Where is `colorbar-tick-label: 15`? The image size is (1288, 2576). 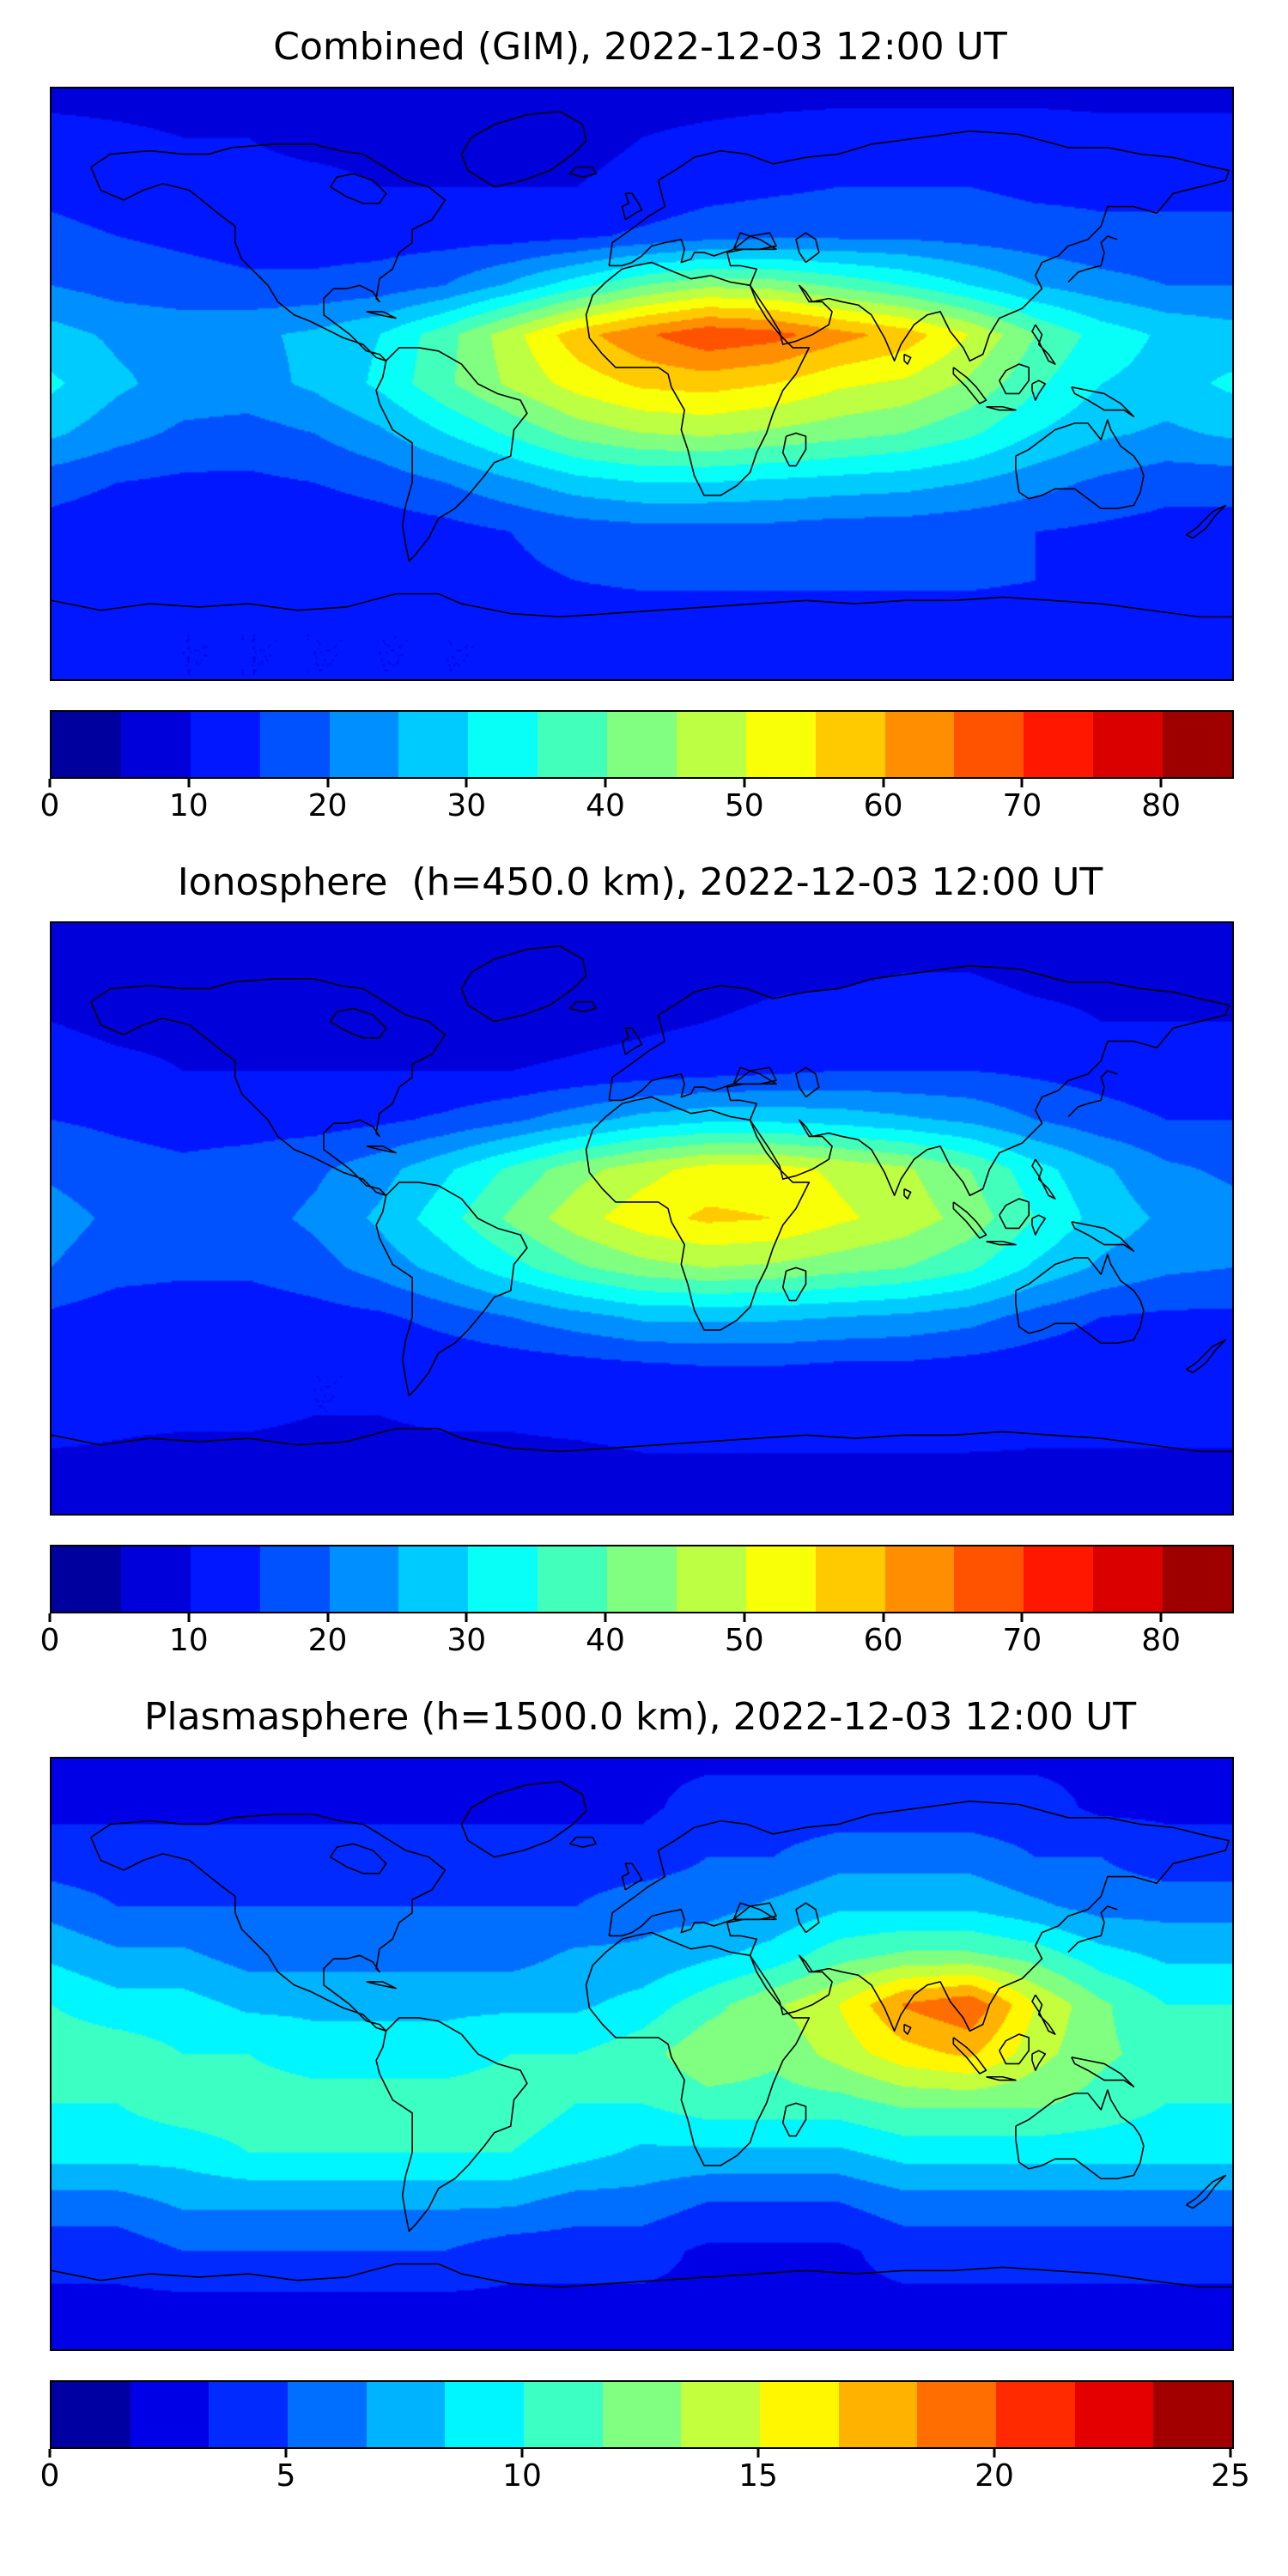
colorbar-tick-label: 15 is located at coordinates (758, 2476).